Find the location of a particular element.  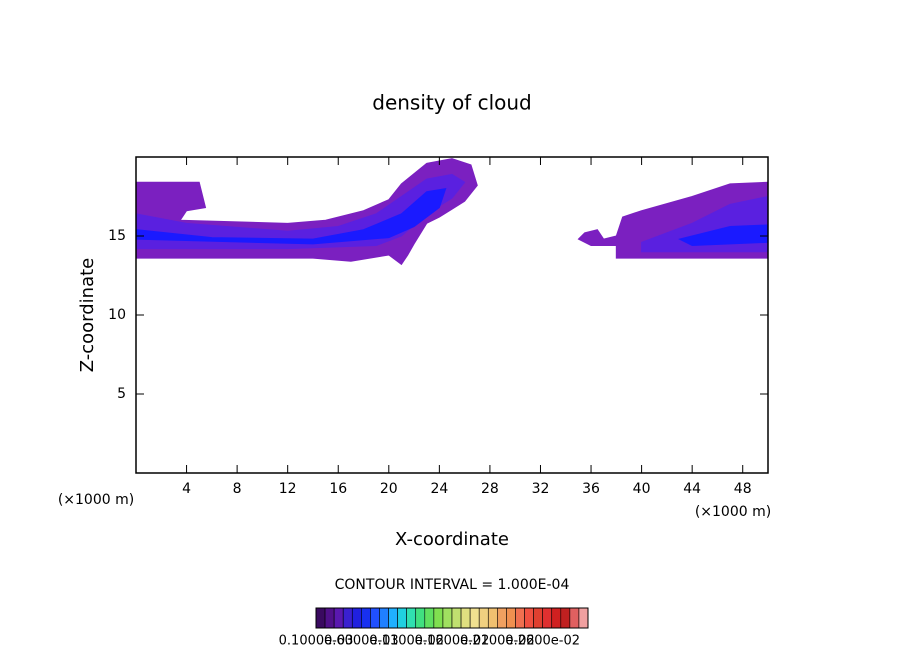

x-tick-label: 4 is located at coordinates (186, 489).